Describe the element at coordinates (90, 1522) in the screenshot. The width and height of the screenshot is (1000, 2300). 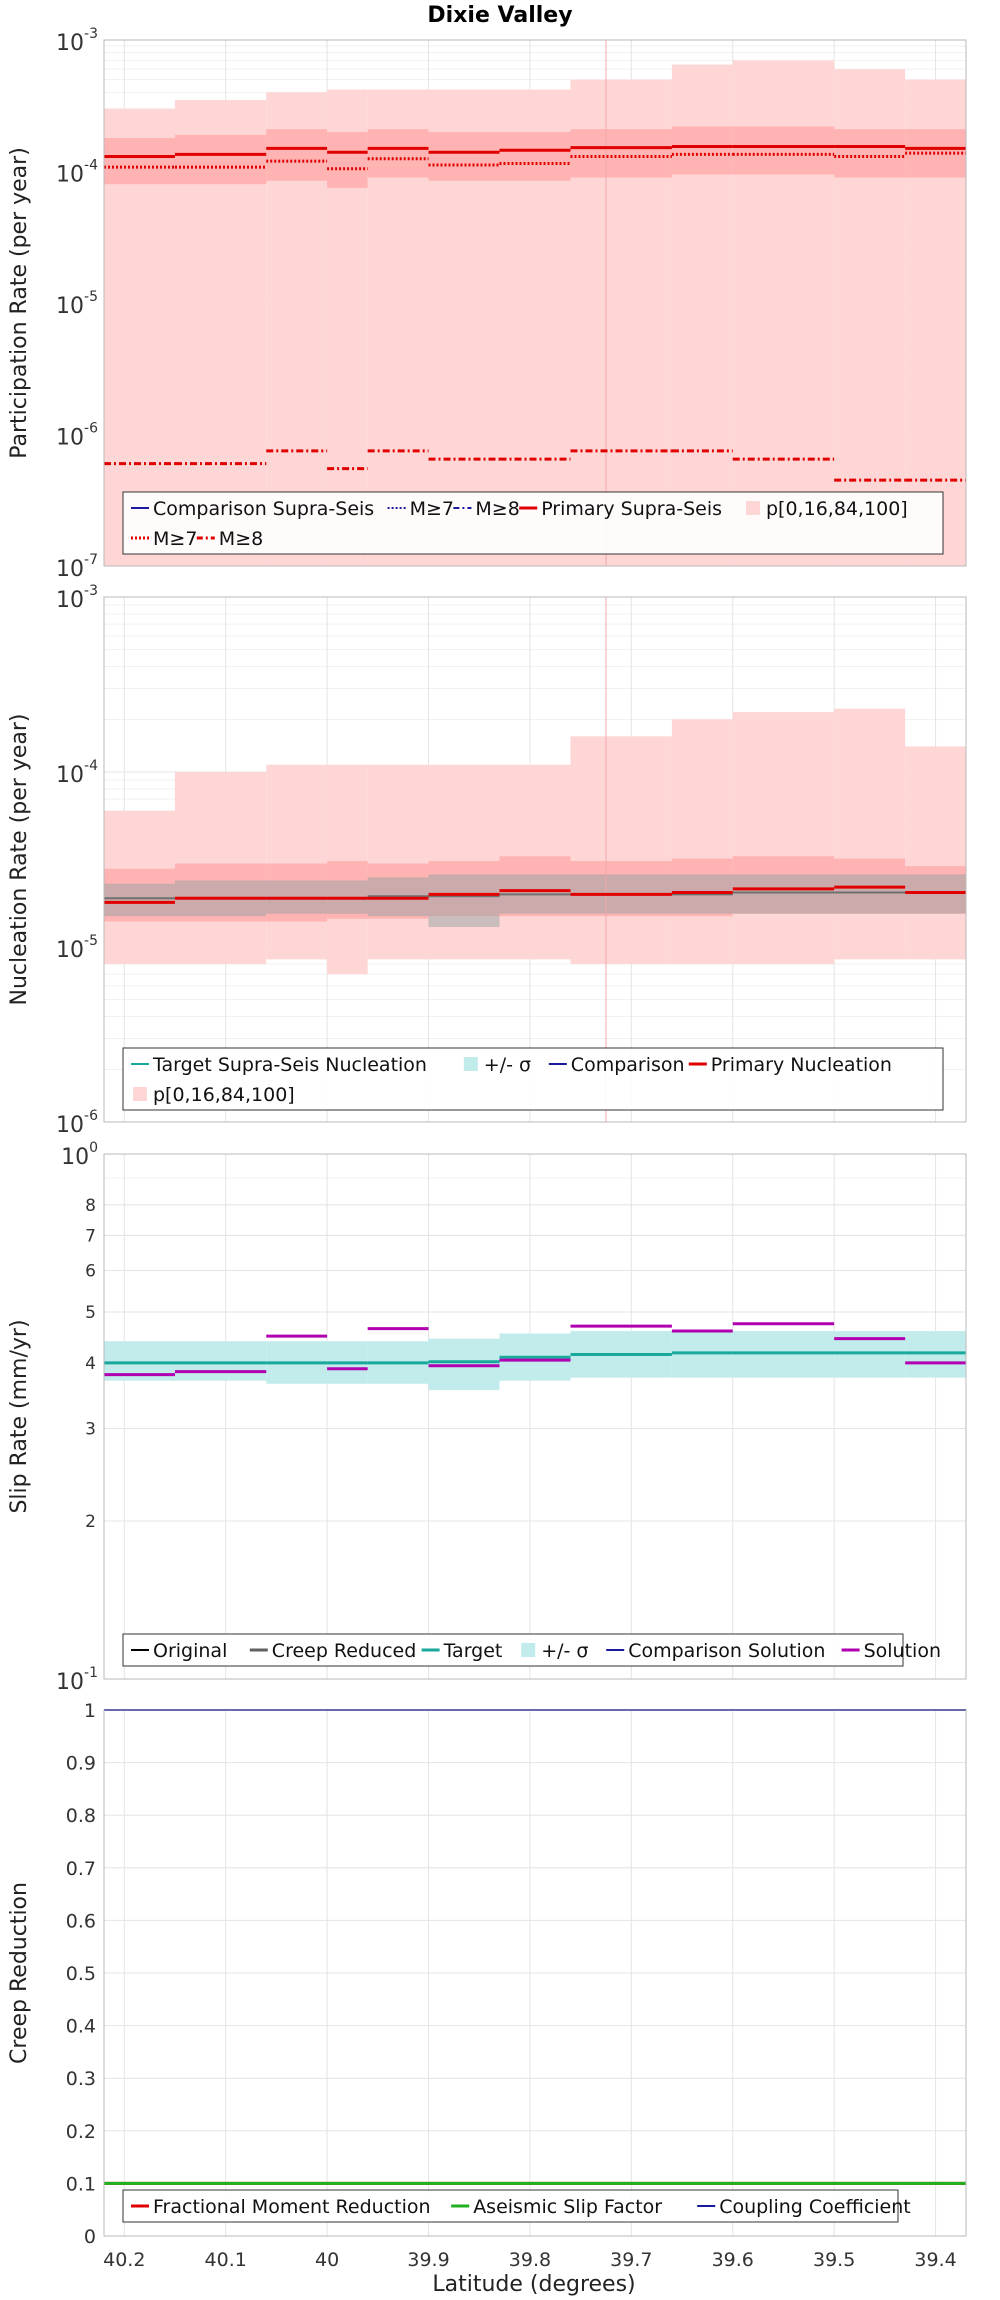
I see `slip-y-tick-label: 2` at that location.